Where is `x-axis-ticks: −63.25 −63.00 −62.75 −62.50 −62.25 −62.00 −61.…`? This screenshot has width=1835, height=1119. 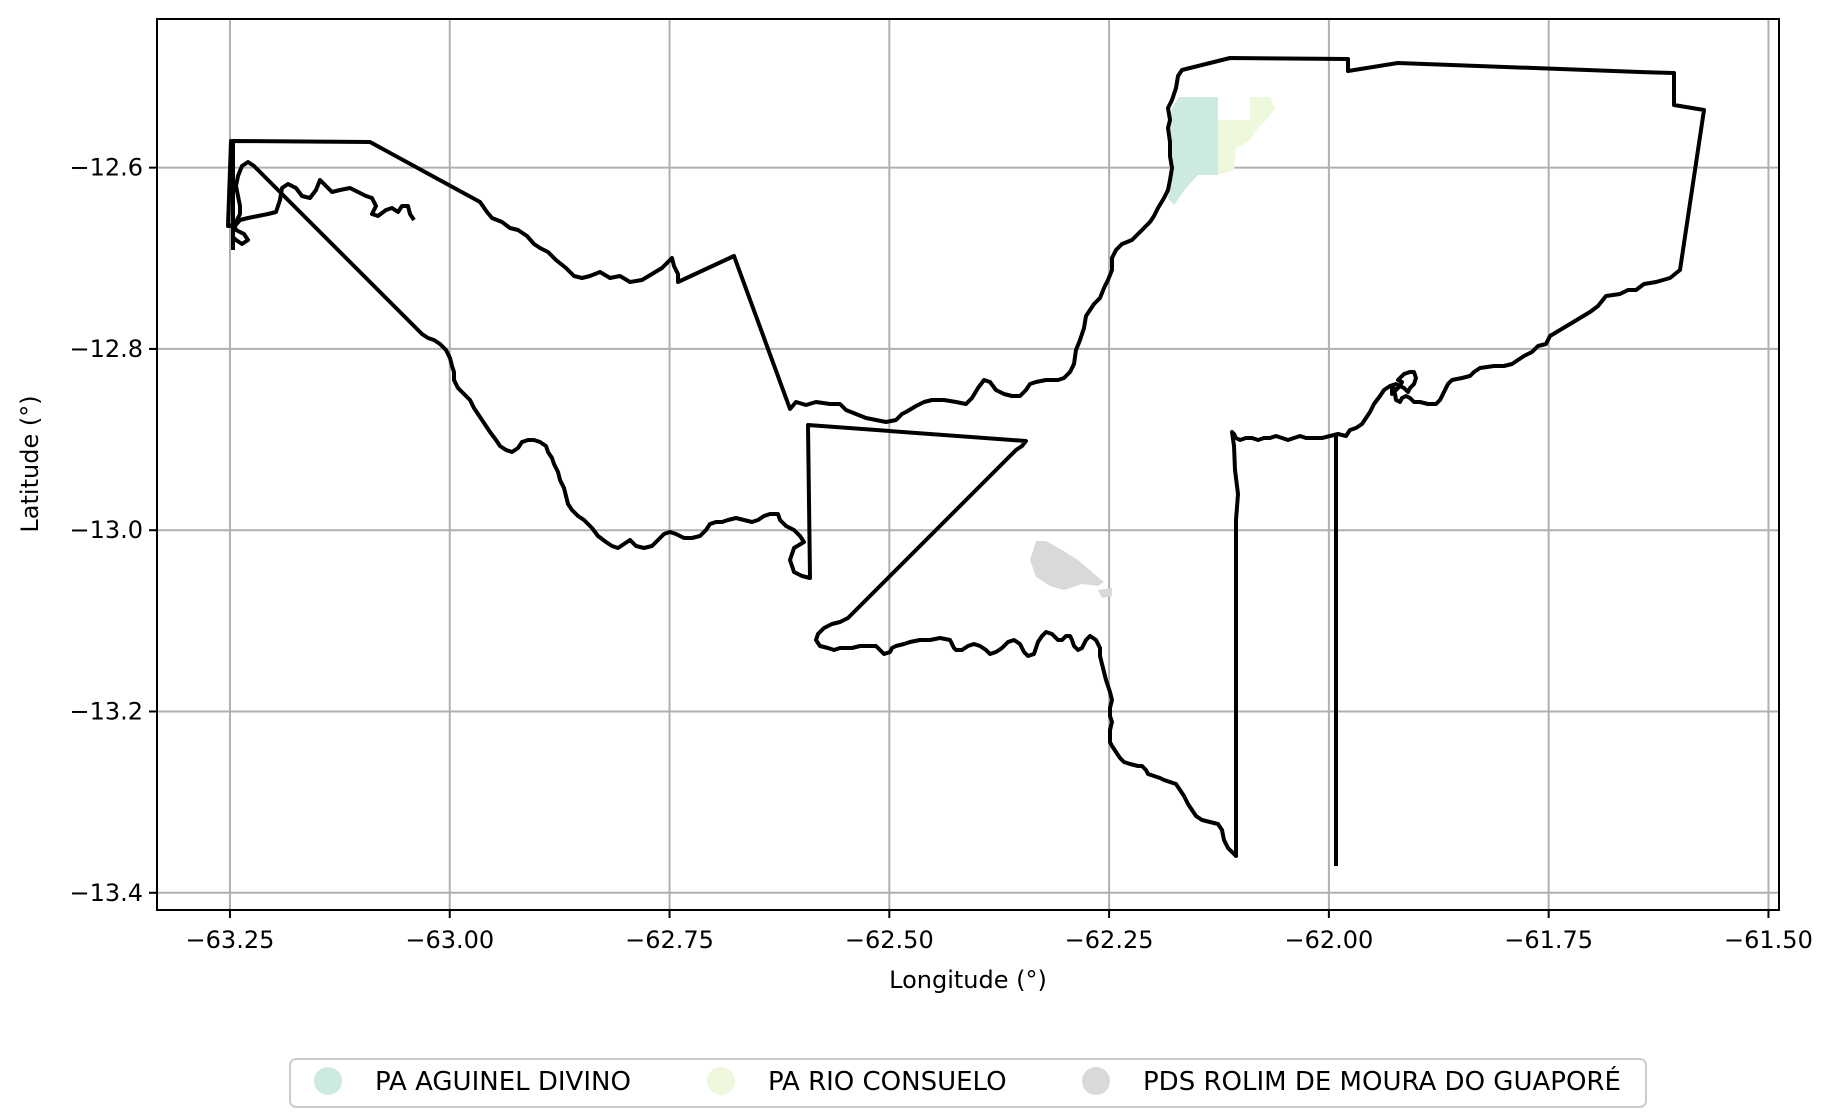 x-axis-ticks: −63.25 −63.00 −62.75 −62.50 −62.25 −62.00 −61.… is located at coordinates (999, 932).